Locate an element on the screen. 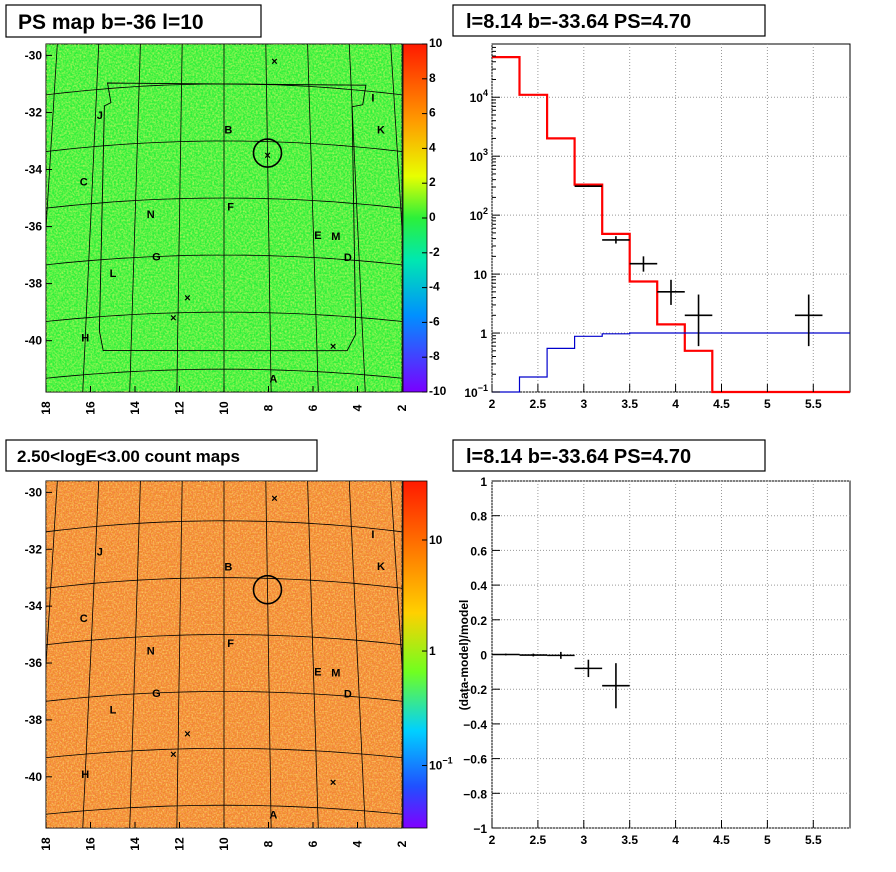 This screenshot has width=896, height=872. y-tick-exponent: 2 is located at coordinates (485, 211).